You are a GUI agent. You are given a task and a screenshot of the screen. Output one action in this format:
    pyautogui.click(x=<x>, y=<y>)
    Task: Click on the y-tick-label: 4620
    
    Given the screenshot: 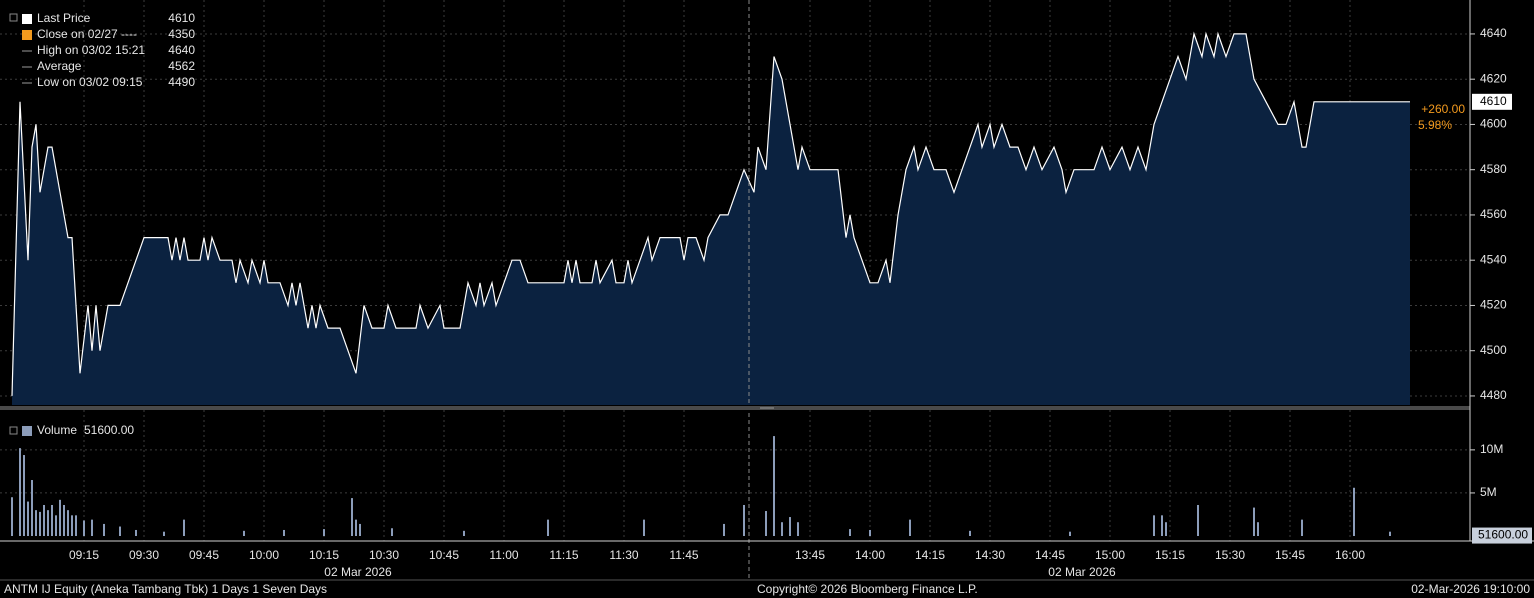 What is the action you would take?
    pyautogui.click(x=1493, y=78)
    